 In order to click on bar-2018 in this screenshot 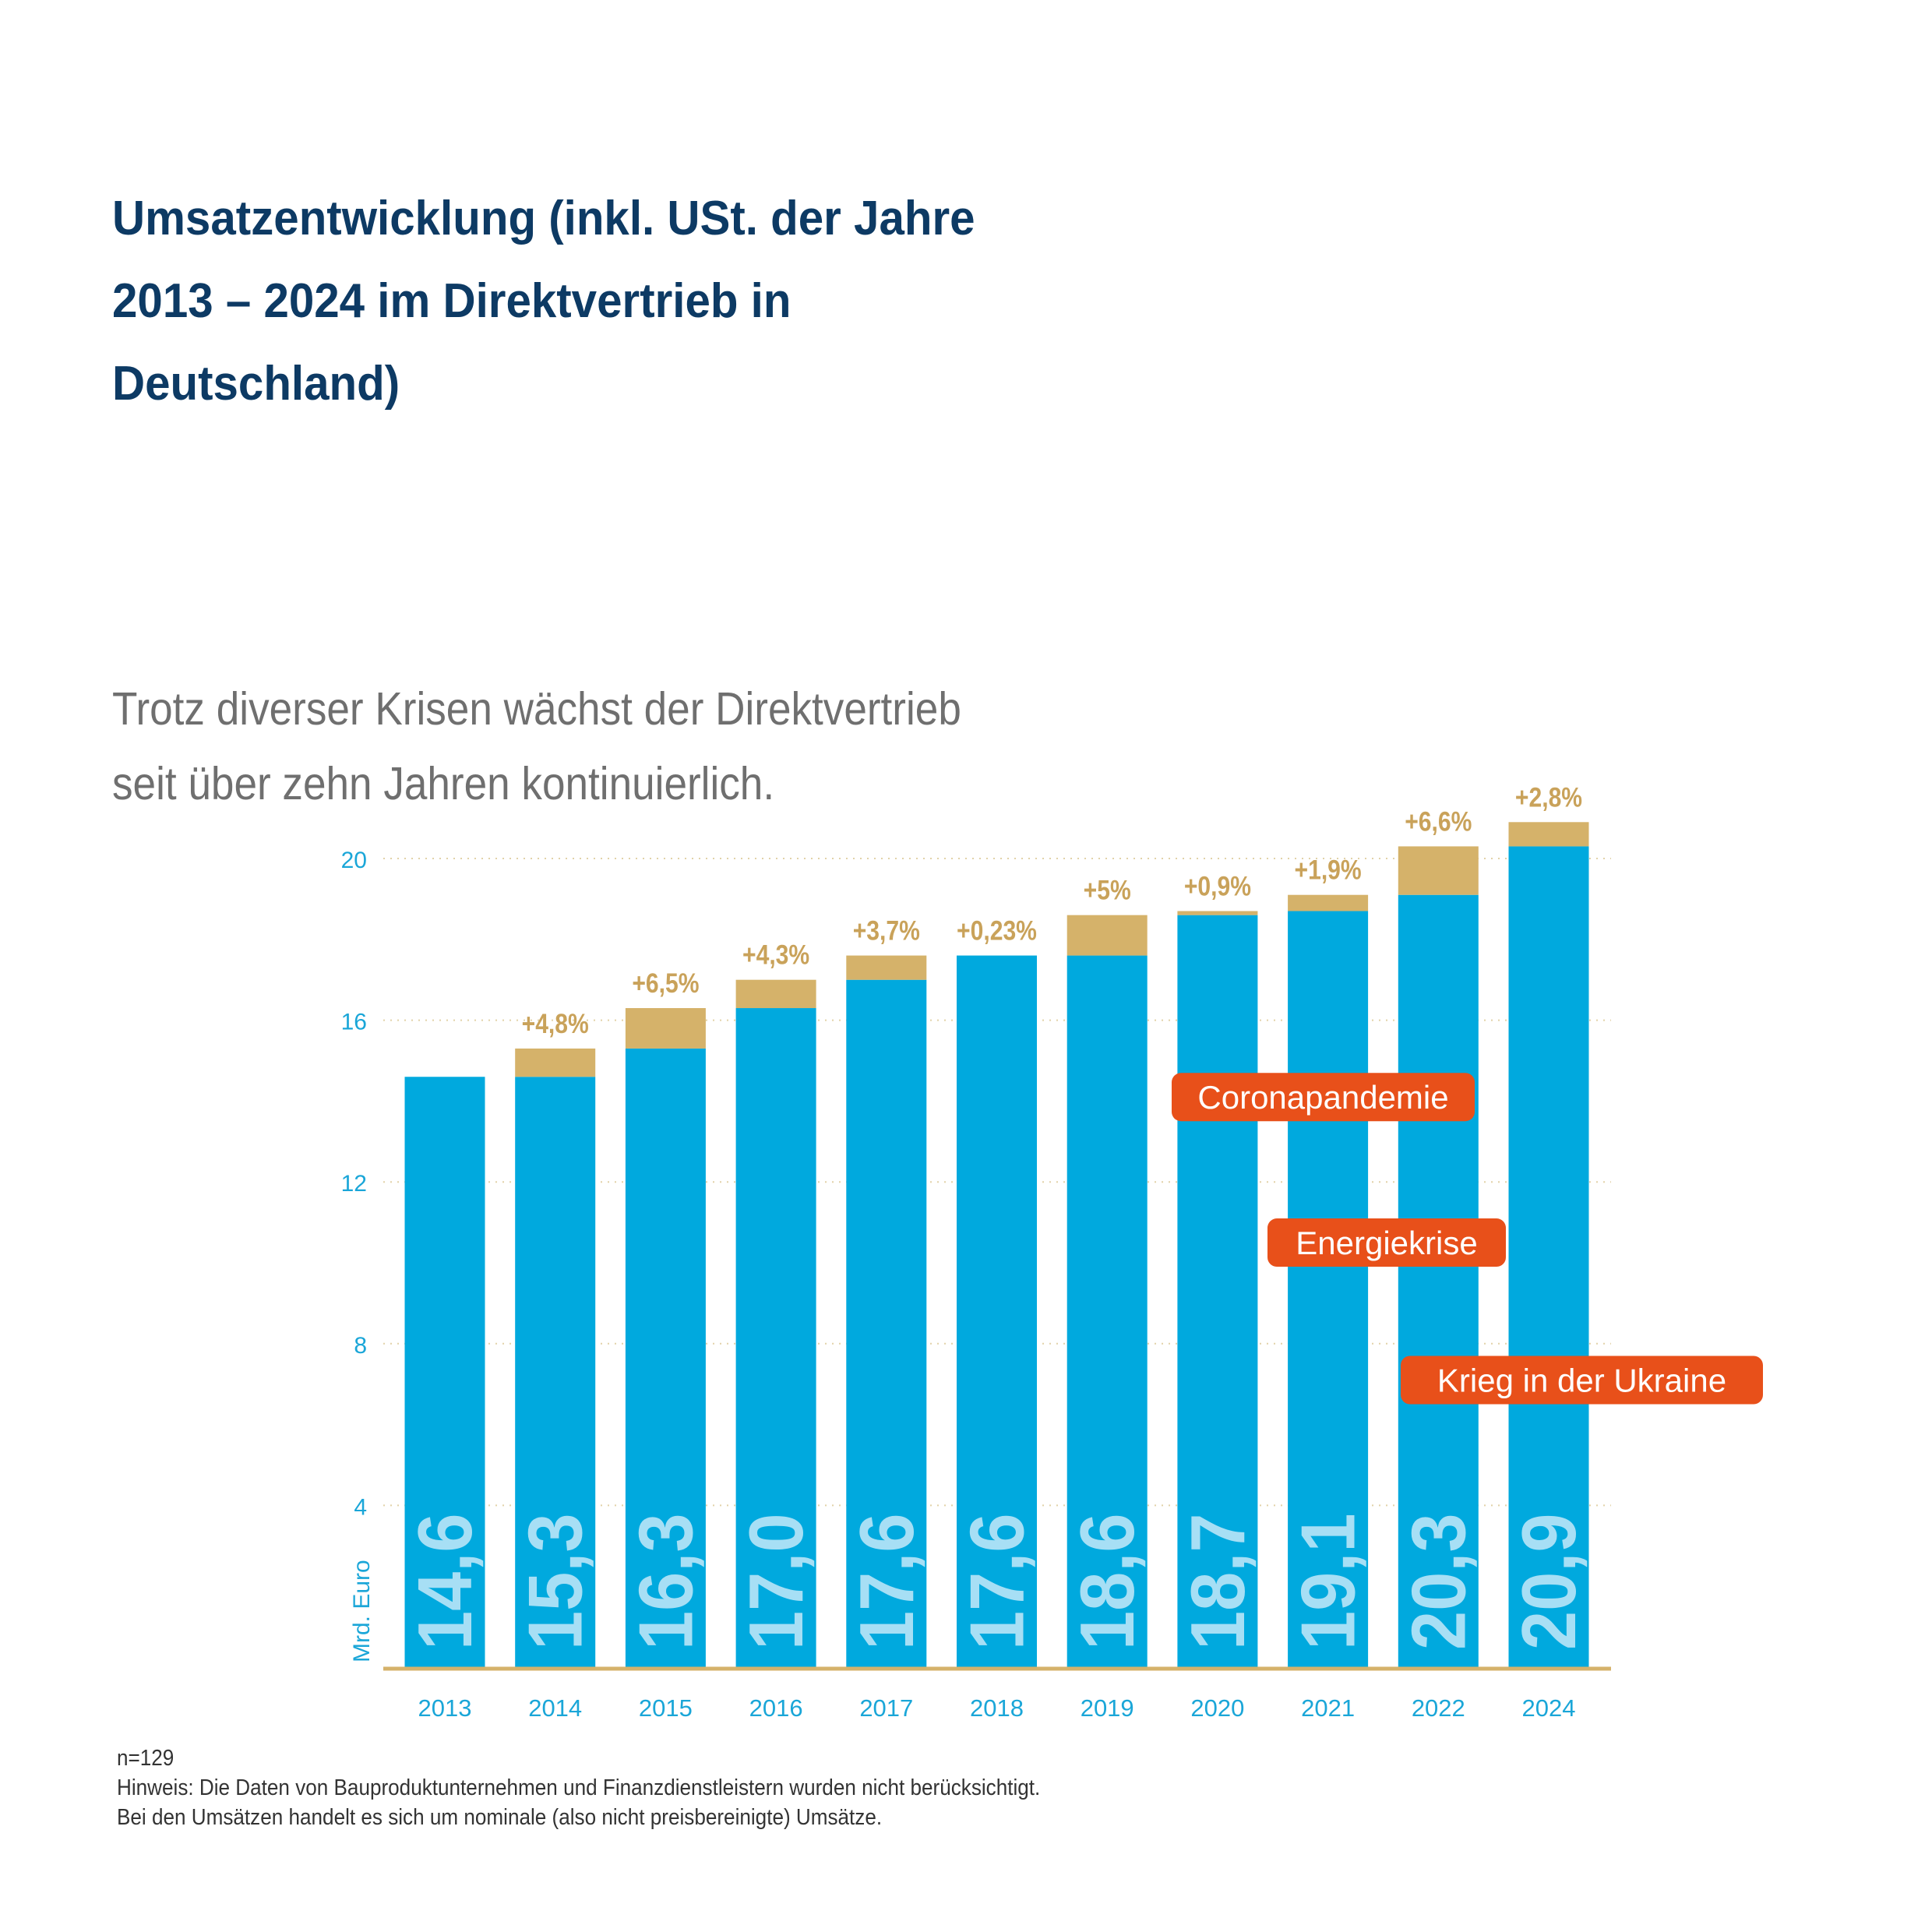, I will do `click(997, 1311)`.